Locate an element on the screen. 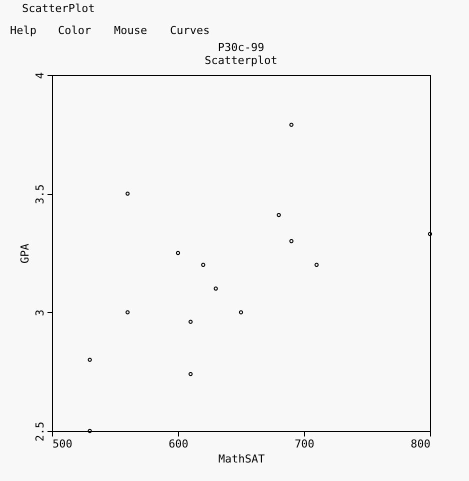 The image size is (469, 481). text: Curves is located at coordinates (190, 30).